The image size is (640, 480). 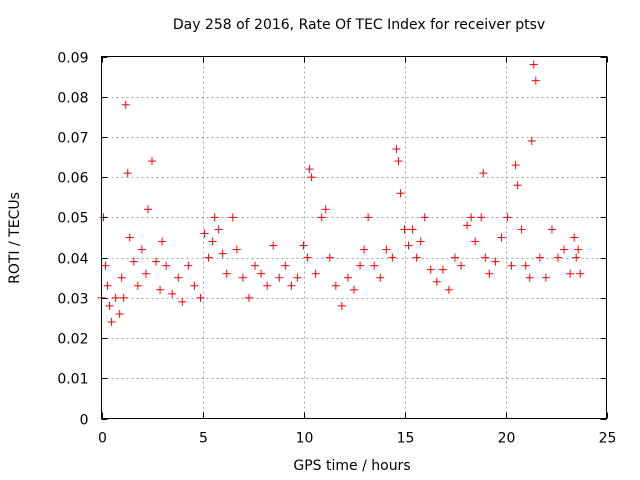 What do you see at coordinates (72, 340) in the screenshot?
I see `y-tick-label: 0.02` at bounding box center [72, 340].